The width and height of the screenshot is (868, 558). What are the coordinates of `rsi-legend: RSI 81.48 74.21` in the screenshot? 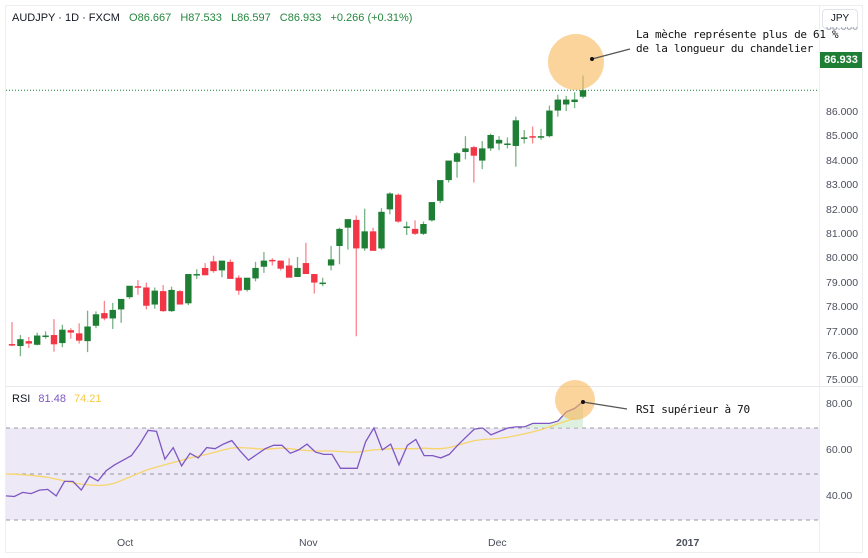 It's located at (57, 399).